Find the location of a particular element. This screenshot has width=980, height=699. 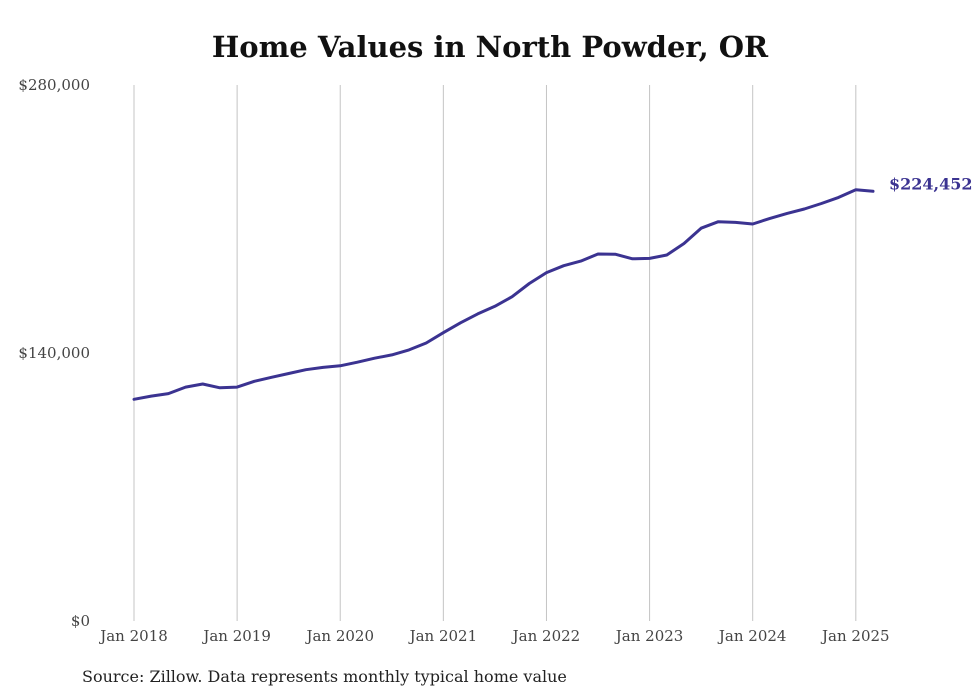

x-tick-label: Jan 2024 is located at coordinates (752, 636).